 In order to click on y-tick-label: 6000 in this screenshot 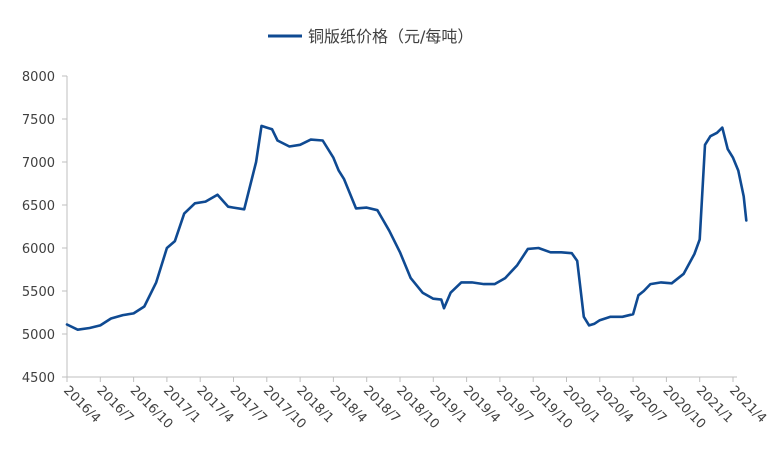, I will do `click(38, 249)`.